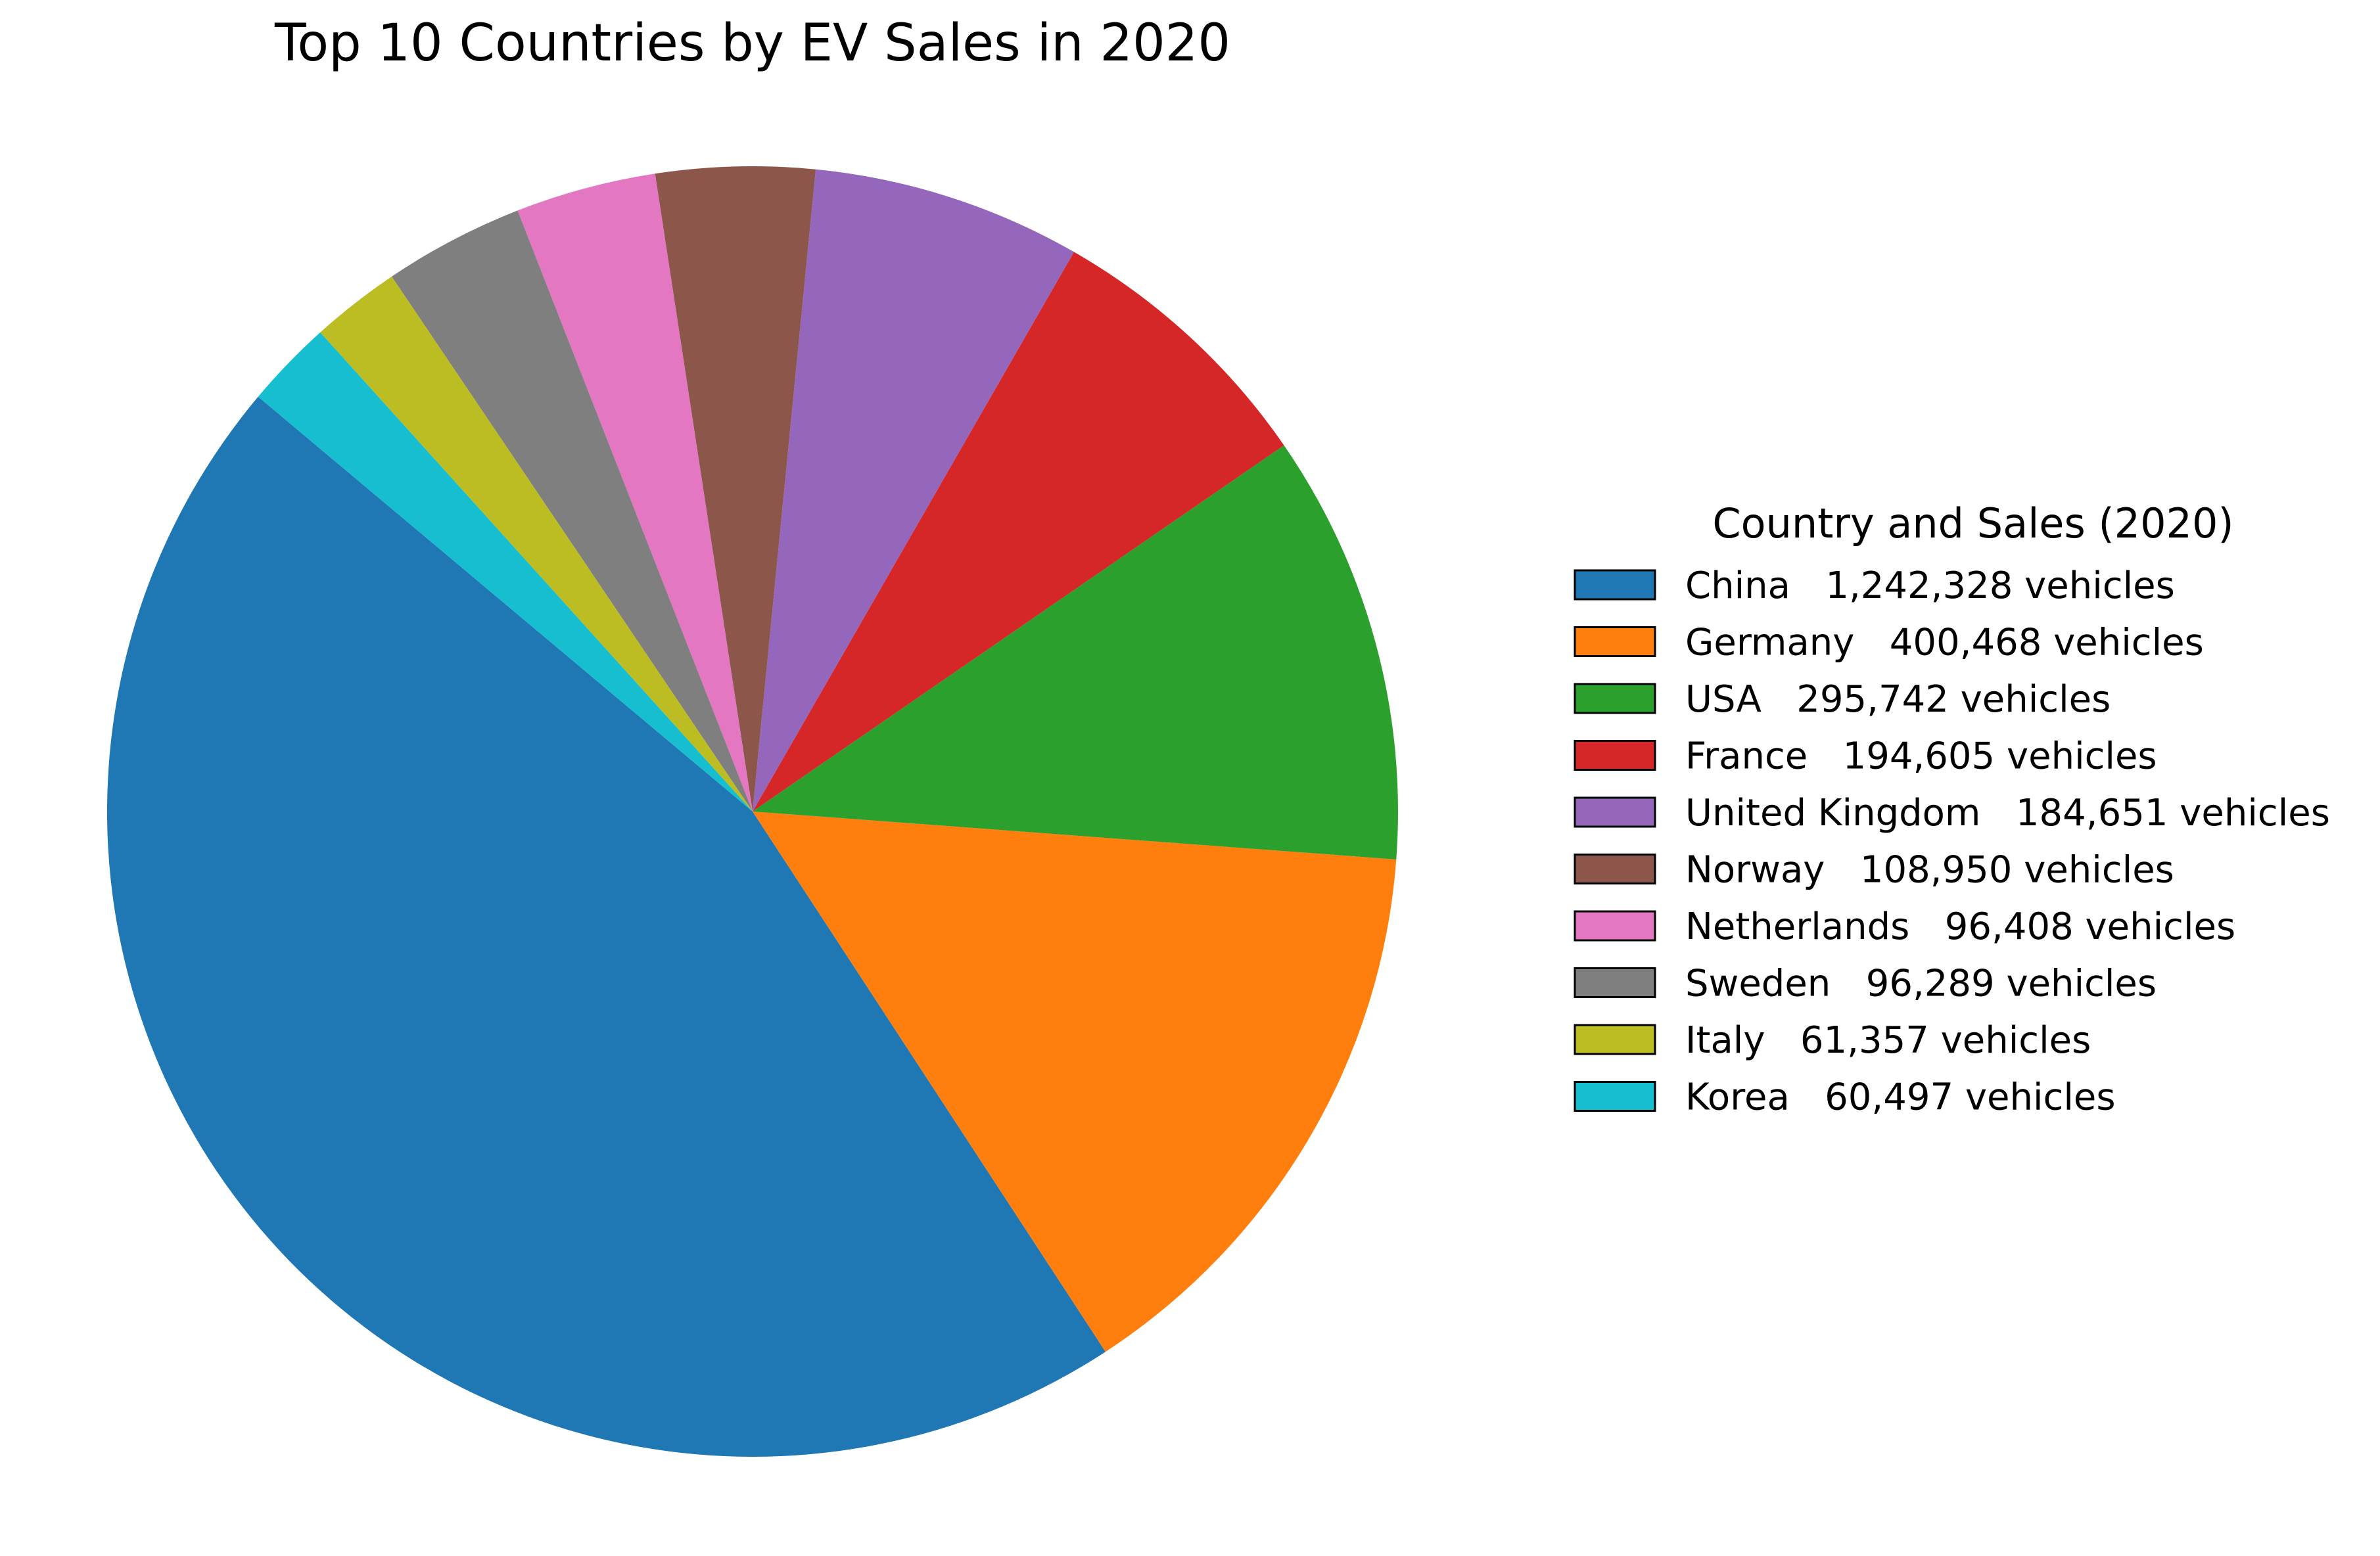  I want to click on legend-label-france: France 194,605 vehicles, so click(1921, 756).